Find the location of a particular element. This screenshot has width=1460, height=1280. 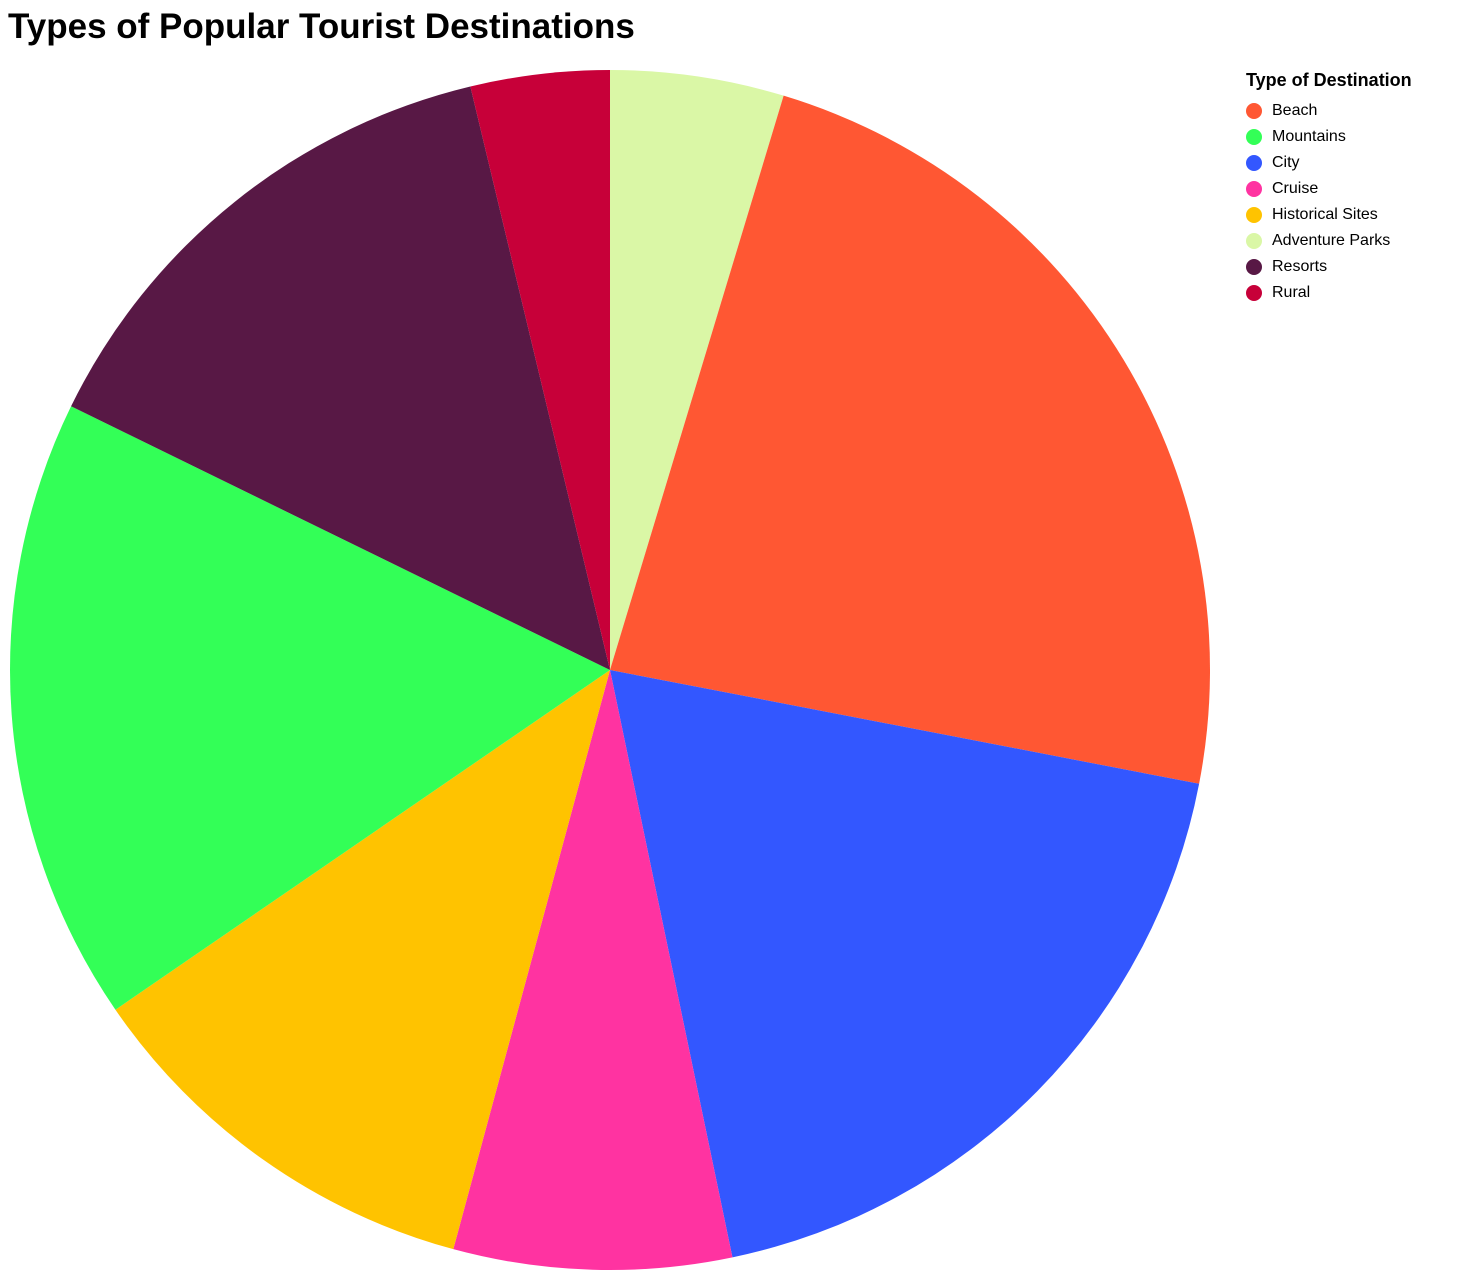

legend-item-rural: Rural is located at coordinates (1329, 293).